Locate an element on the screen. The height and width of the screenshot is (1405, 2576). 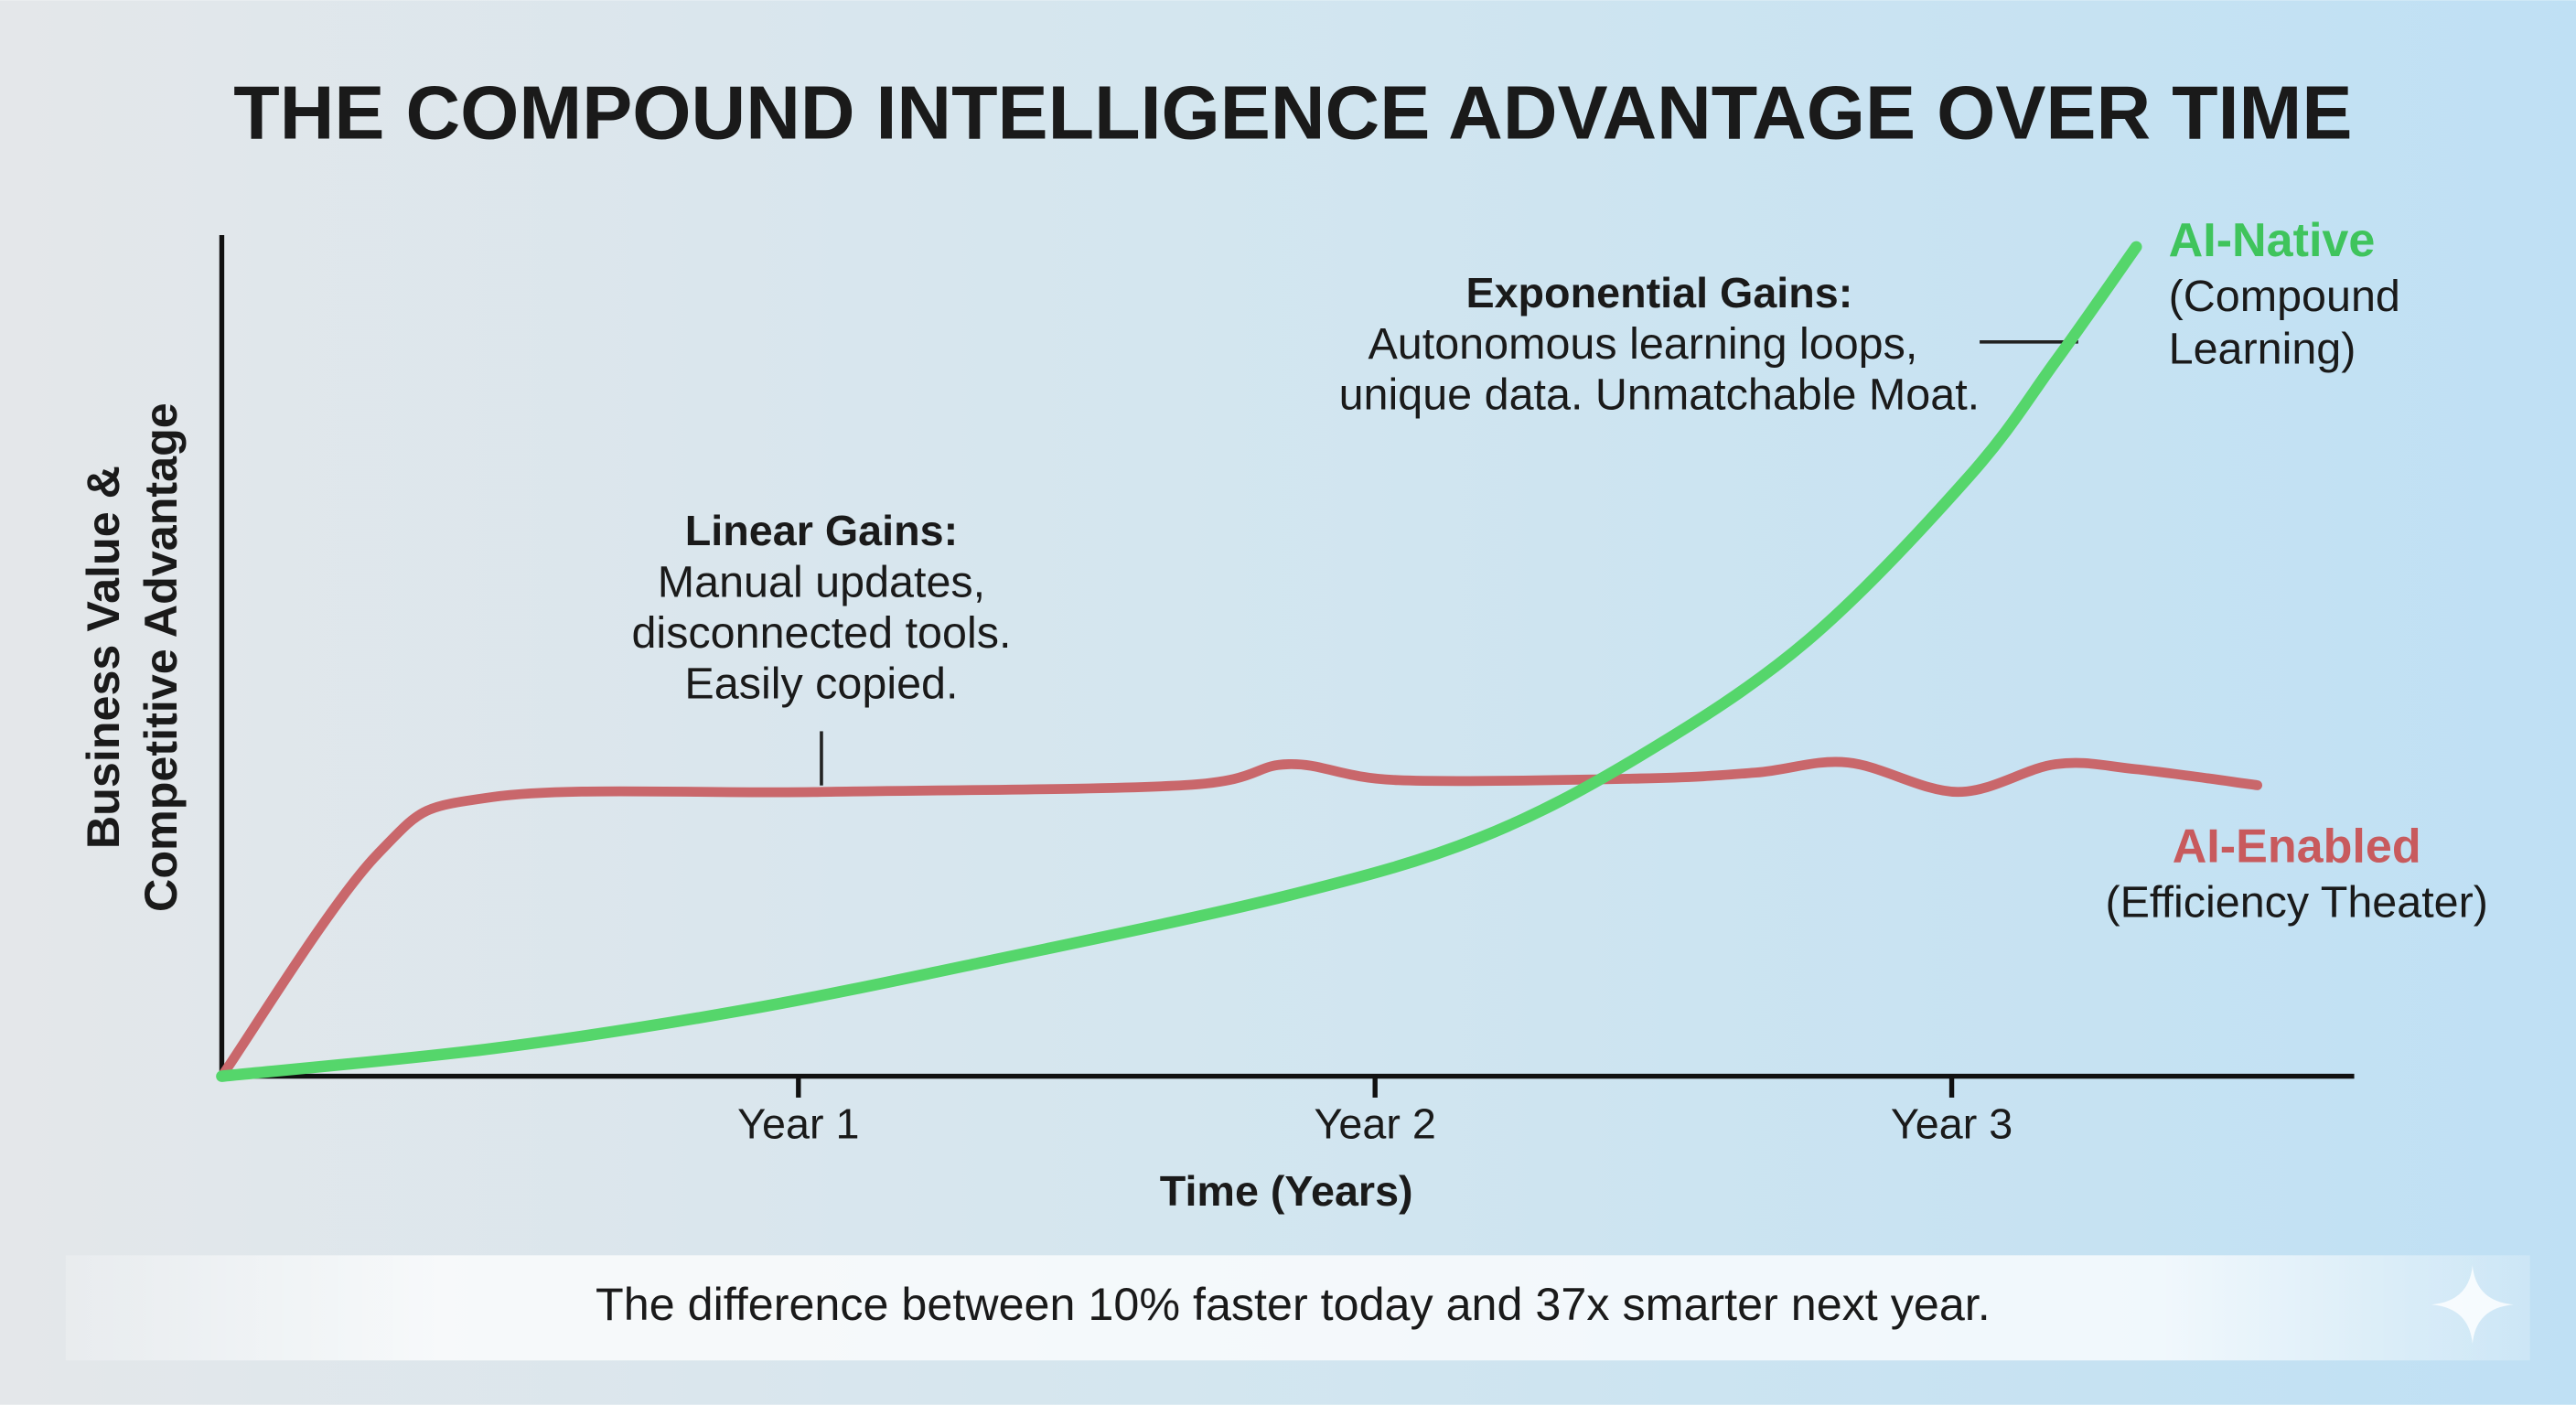
y-axis-label: Business Value & Competitive Advantage is located at coordinates (132, 657).